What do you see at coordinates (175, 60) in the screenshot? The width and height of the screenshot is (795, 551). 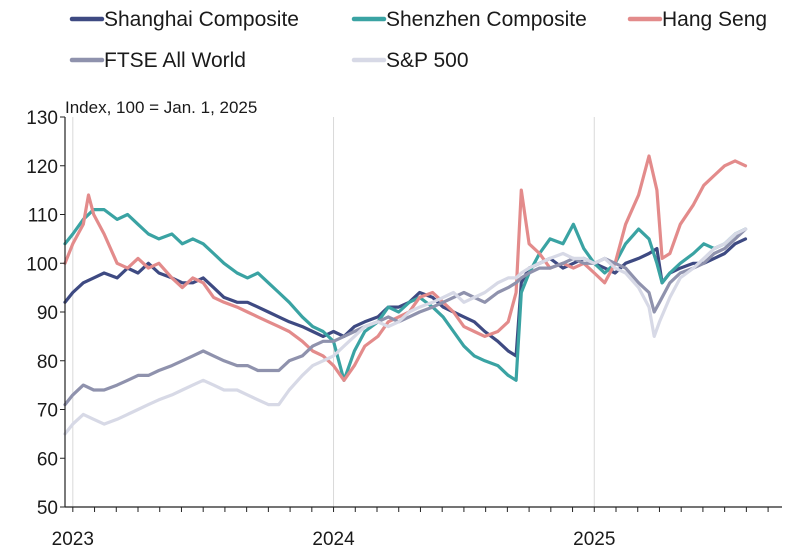 I see `legend-label-3: FTSE All World` at bounding box center [175, 60].